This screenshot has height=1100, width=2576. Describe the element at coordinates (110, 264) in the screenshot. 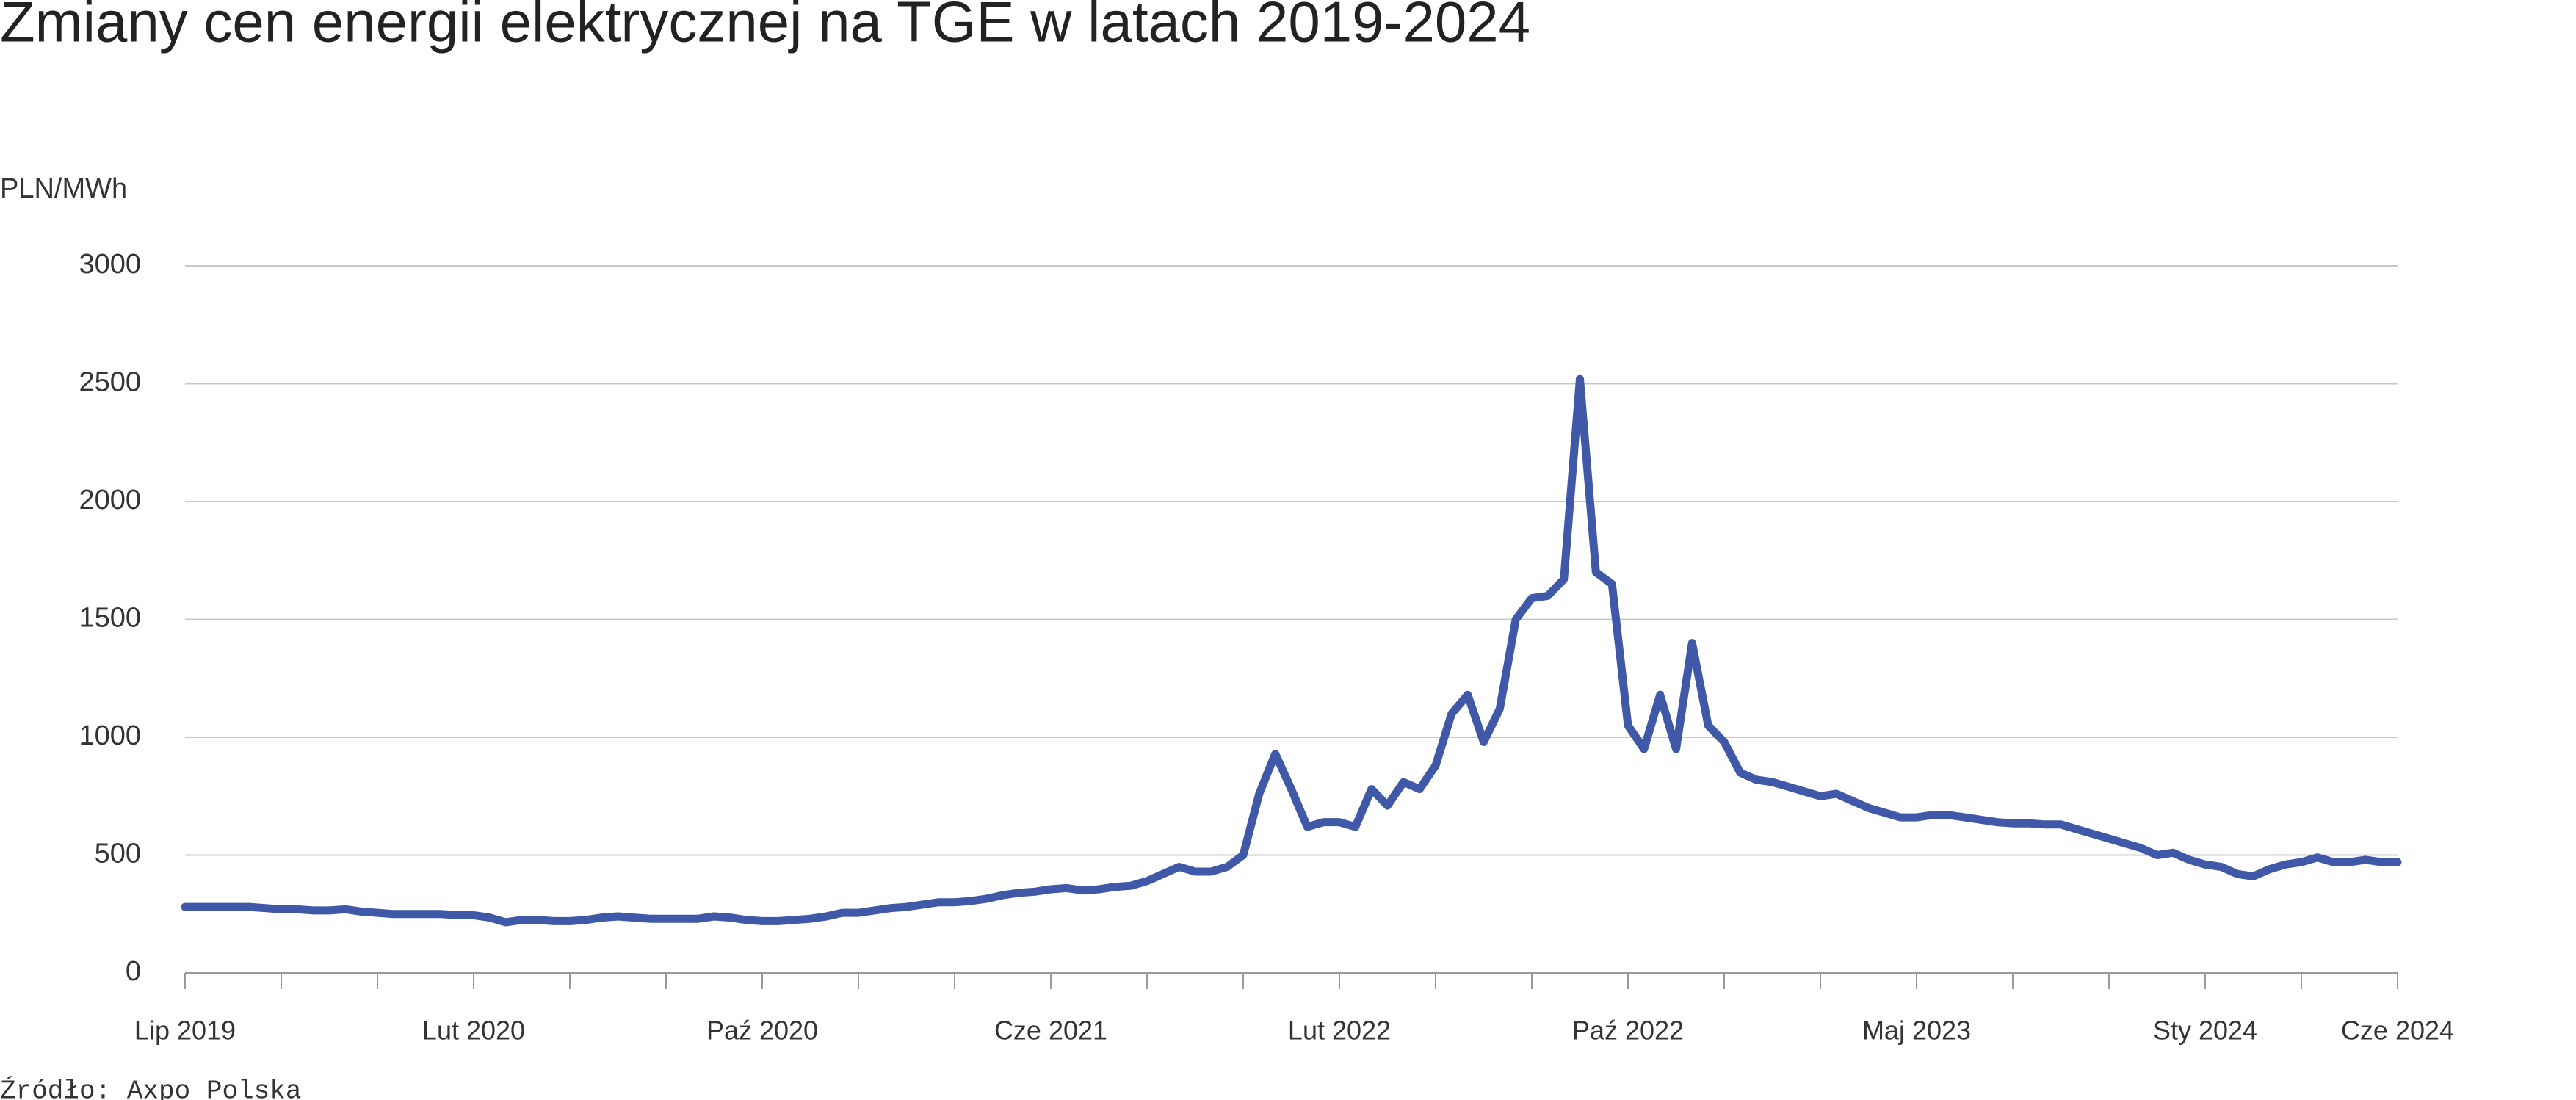

I see `y-tick-label: 3000` at that location.